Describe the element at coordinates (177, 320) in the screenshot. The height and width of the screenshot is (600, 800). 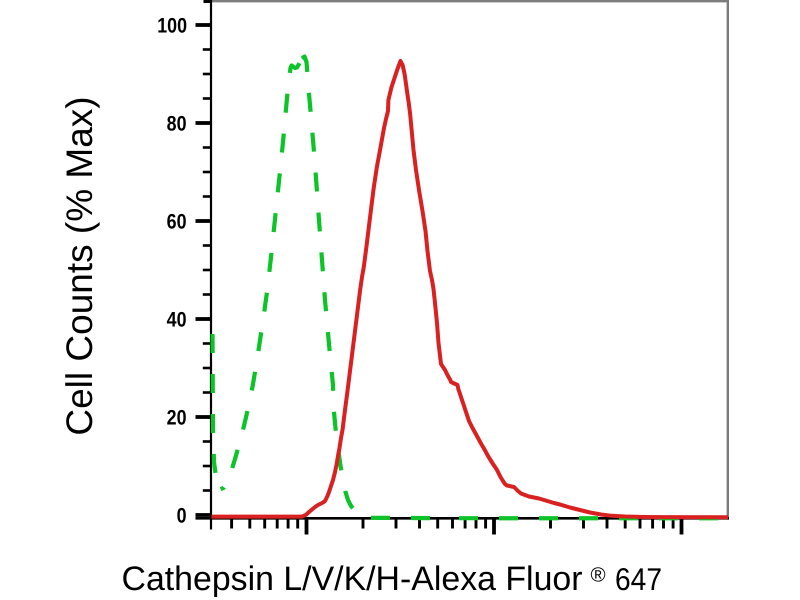
I see `svg-text: 40` at that location.